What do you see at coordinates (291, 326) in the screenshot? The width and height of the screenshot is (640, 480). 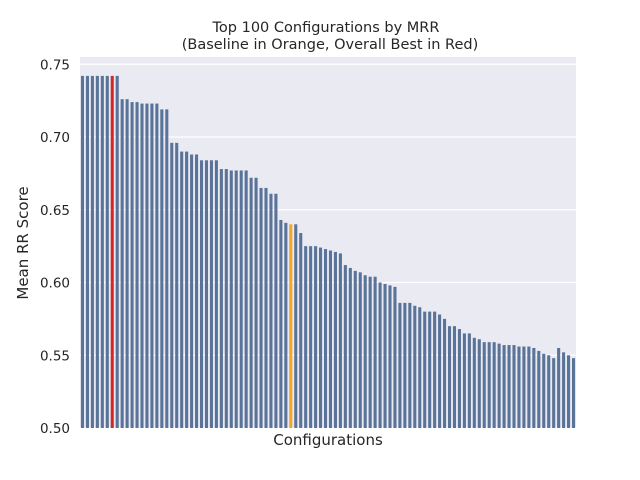 I see `bar-baseline` at bounding box center [291, 326].